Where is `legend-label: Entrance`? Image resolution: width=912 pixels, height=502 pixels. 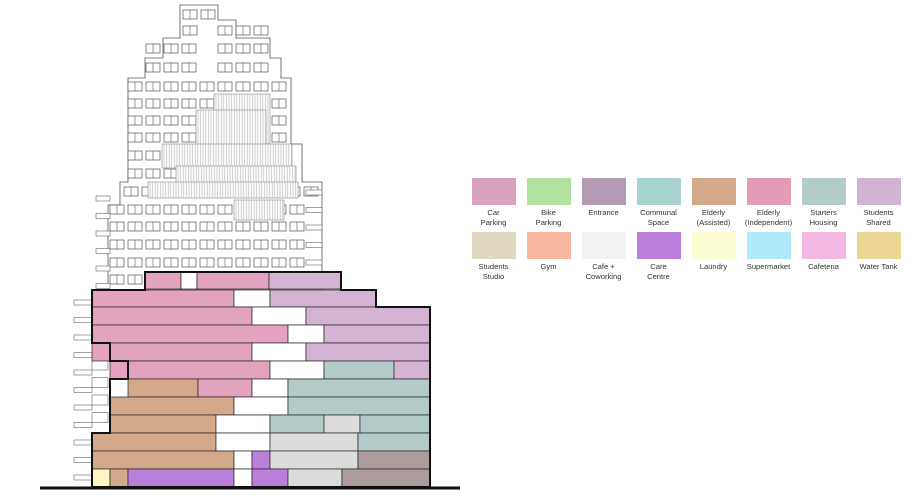 legend-label: Entrance is located at coordinates (603, 212).